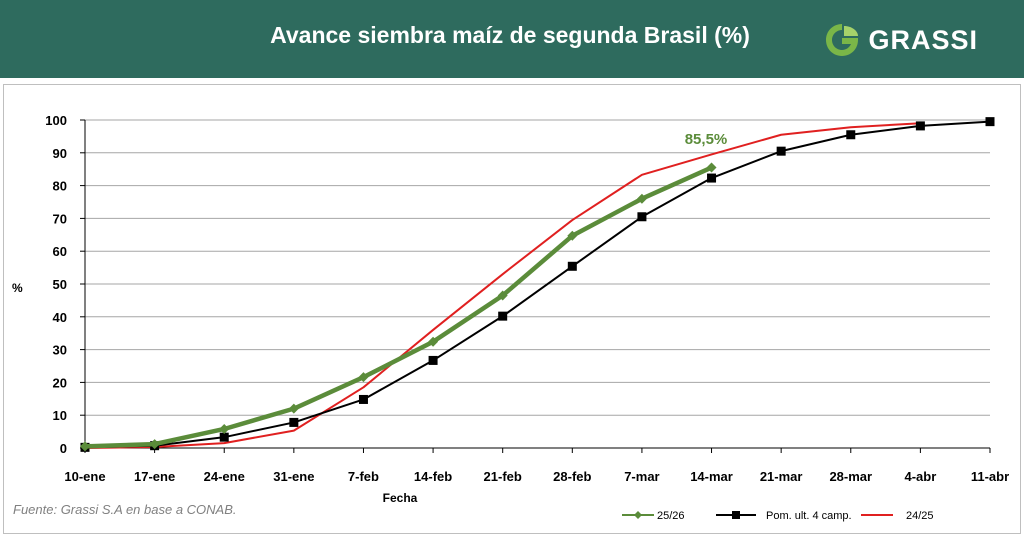 The image size is (1024, 540). What do you see at coordinates (60, 218) in the screenshot?
I see `y-tick-label-70: 70` at bounding box center [60, 218].